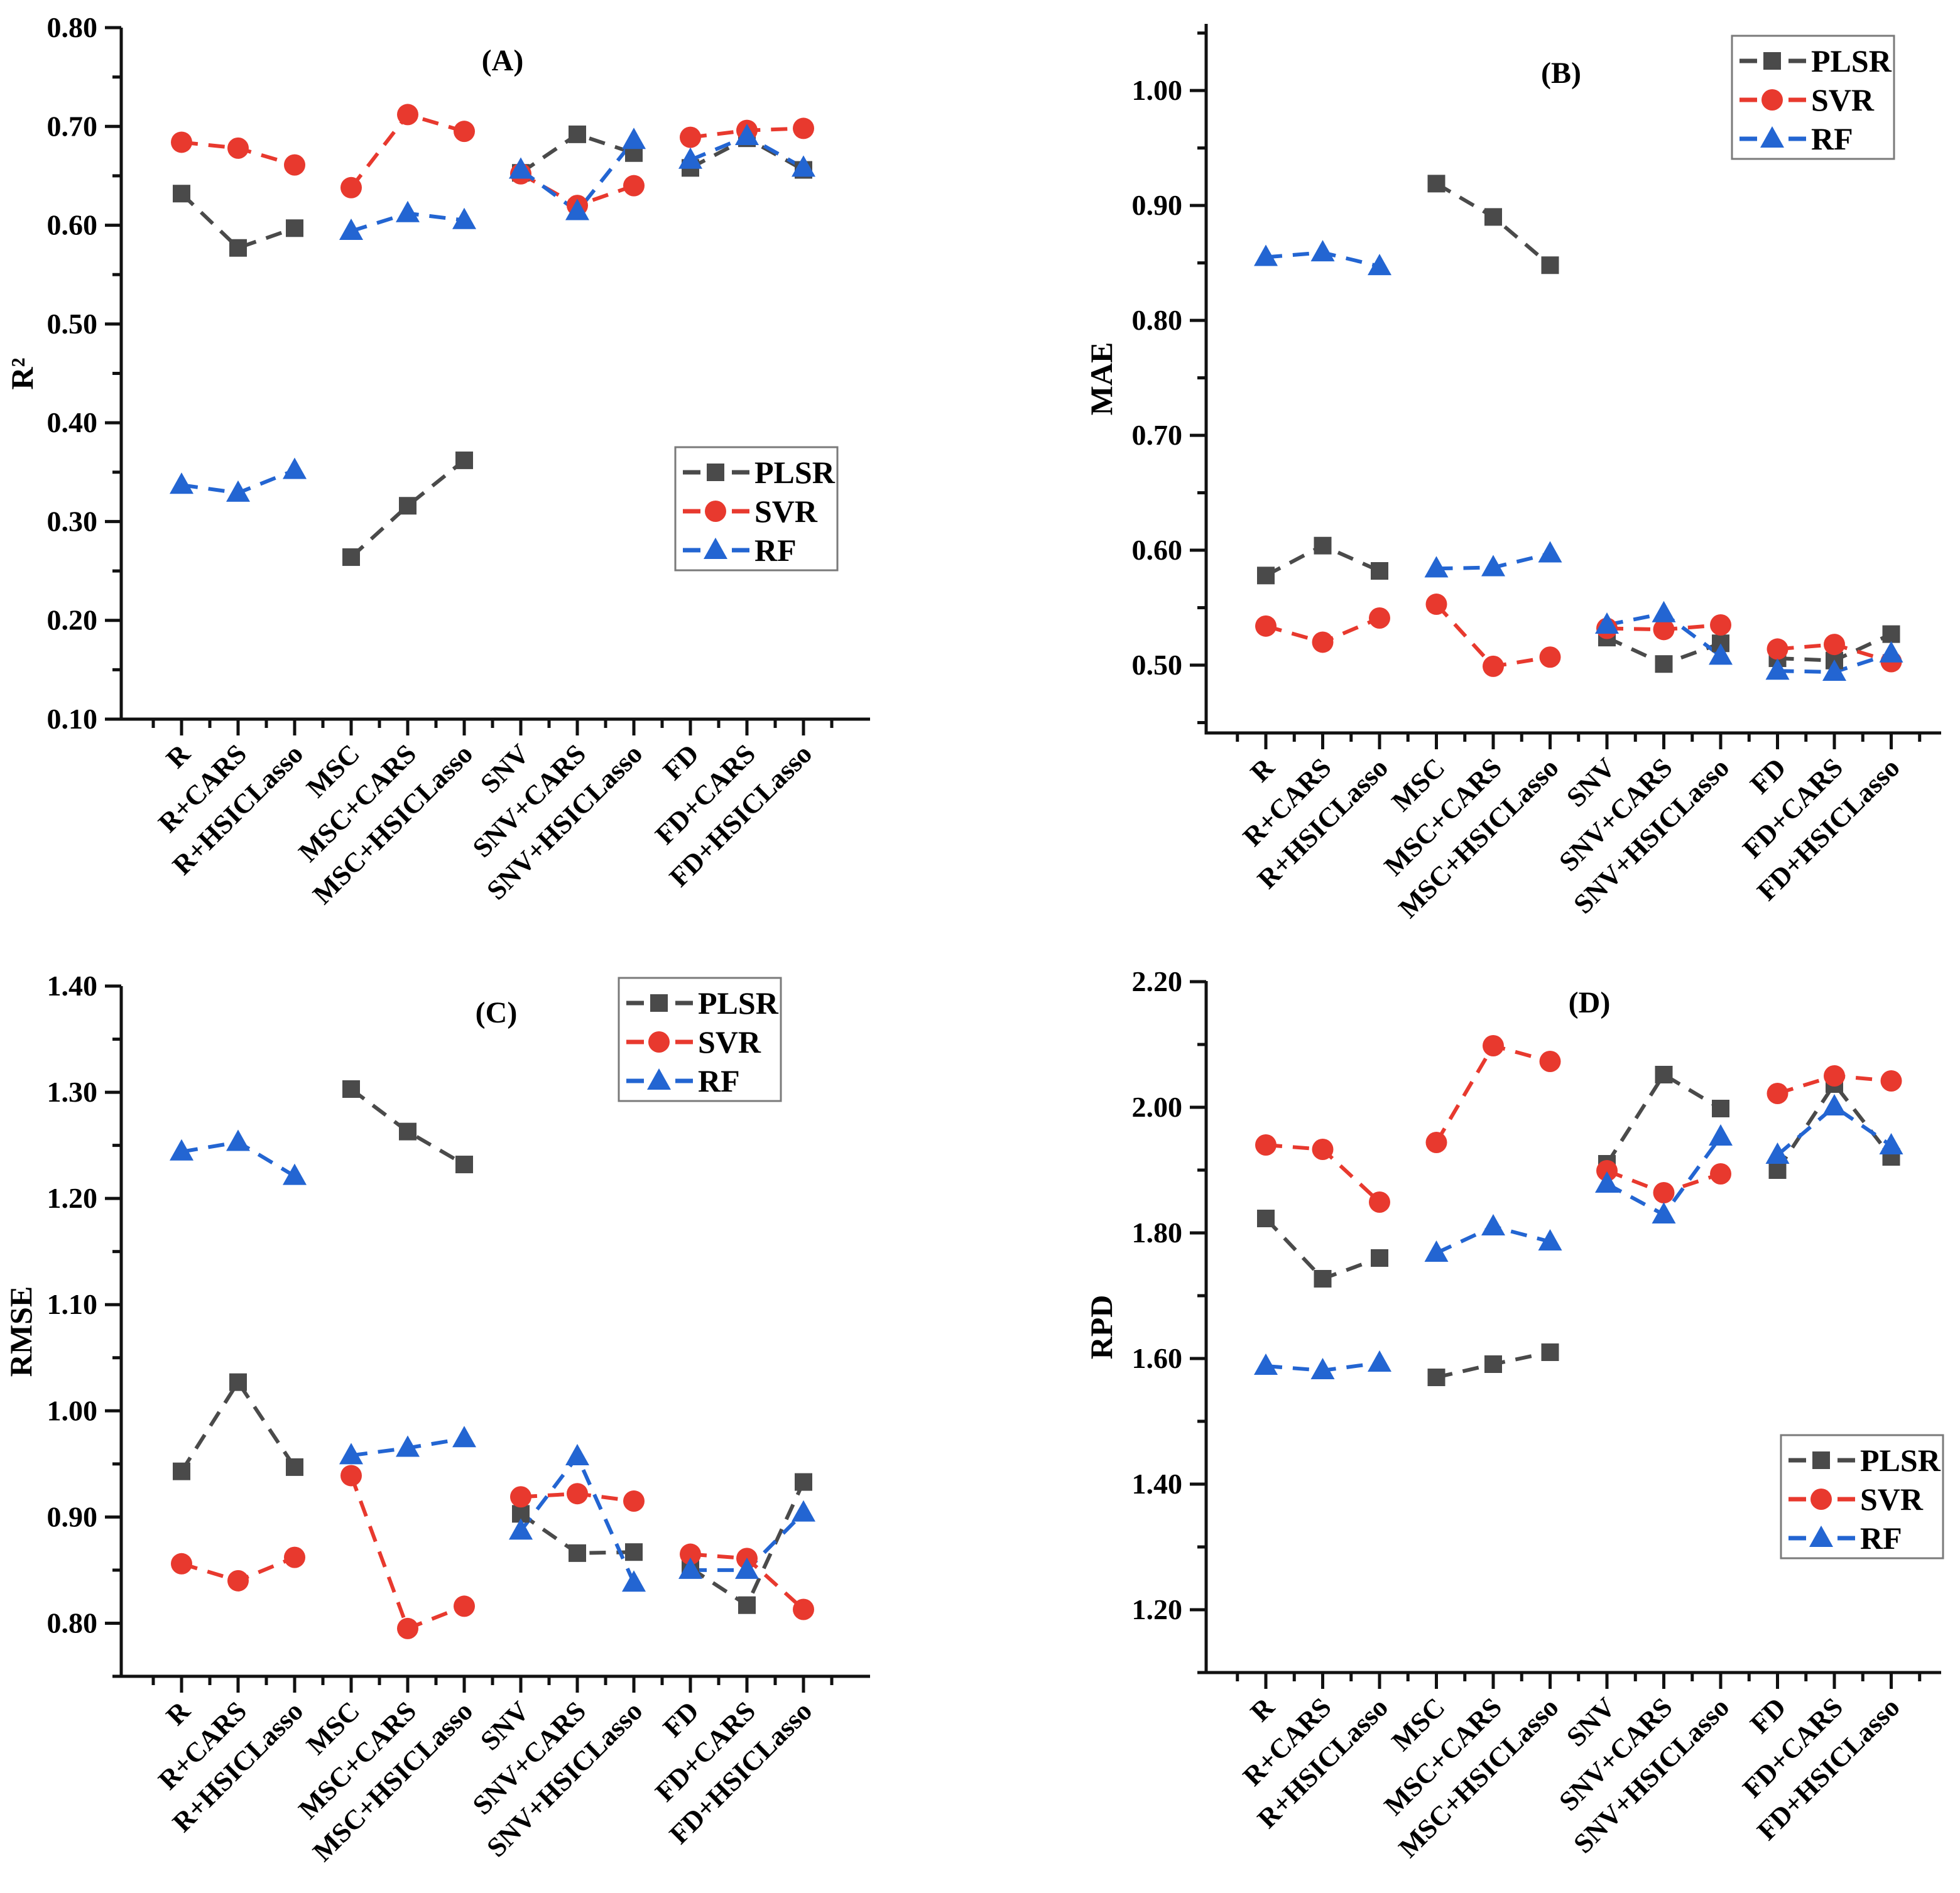  Describe the element at coordinates (1169, 378) in the screenshot. I see `y-axis-ticks: 0.50 0.60 0.70 0.80 0.90 1.00` at that location.